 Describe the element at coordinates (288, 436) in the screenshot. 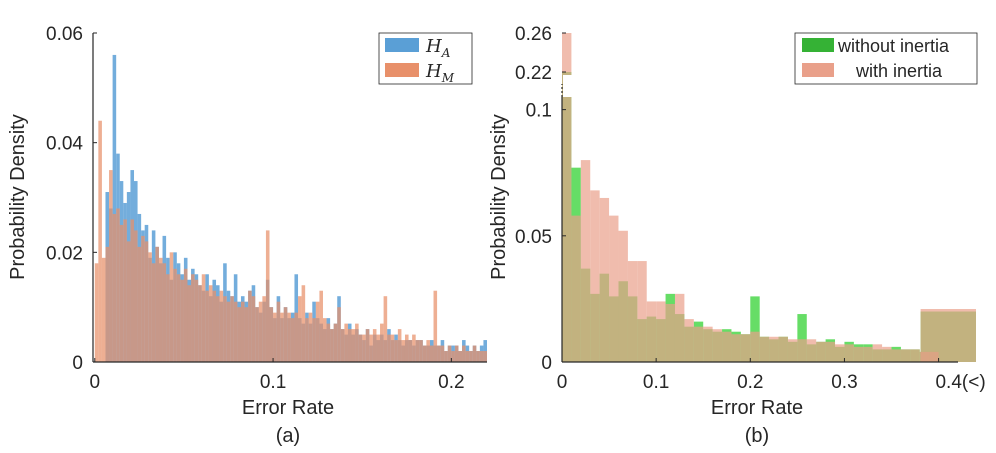

I see `panel-a-caption: (a)` at that location.